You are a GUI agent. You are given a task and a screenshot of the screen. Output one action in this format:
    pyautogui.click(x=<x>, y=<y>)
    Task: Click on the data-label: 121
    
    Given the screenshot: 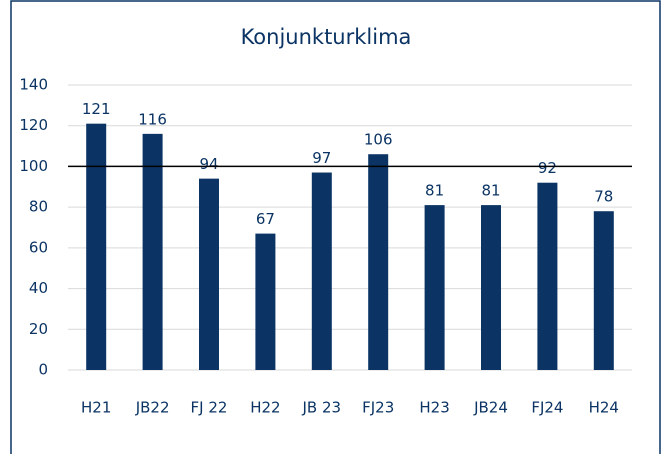 What is the action you would take?
    pyautogui.click(x=96, y=109)
    